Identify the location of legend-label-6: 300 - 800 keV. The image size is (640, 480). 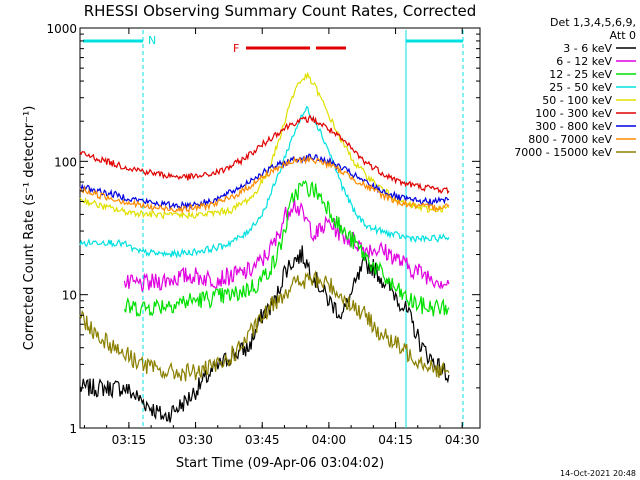
(573, 126).